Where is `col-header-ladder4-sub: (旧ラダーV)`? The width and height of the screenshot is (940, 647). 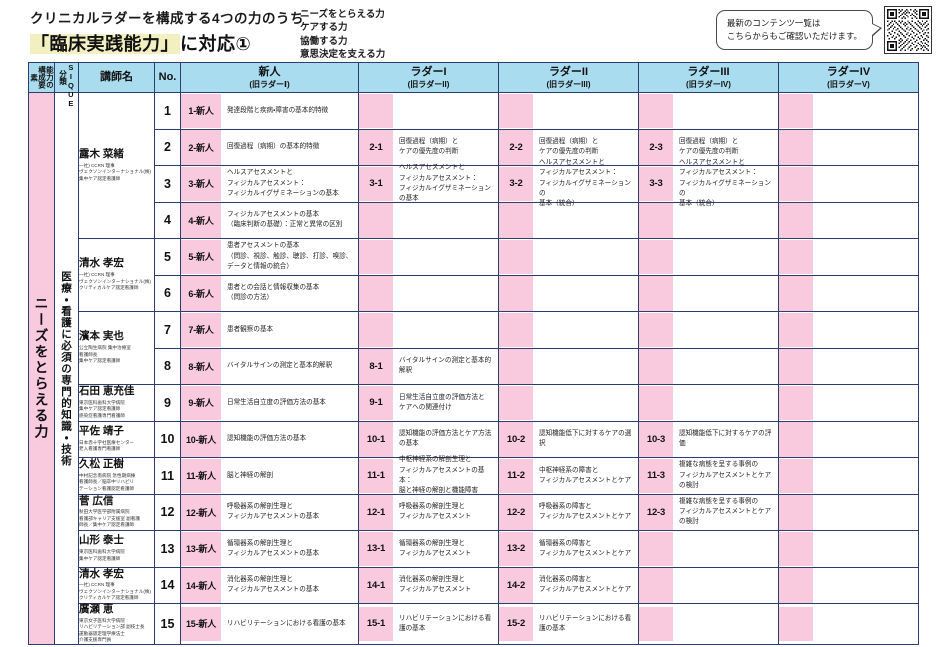
col-header-ladder4-sub: (旧ラダーV) is located at coordinates (848, 84).